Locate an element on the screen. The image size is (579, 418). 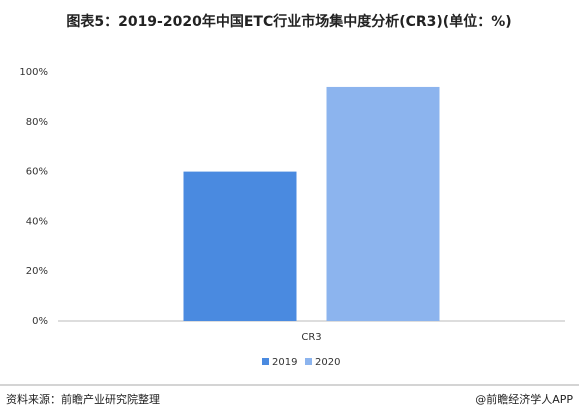
chart-title: 图表5：2019-2020年中国ETC行业市场集中度分析(CR3)(单位：%) is located at coordinates (288, 21).